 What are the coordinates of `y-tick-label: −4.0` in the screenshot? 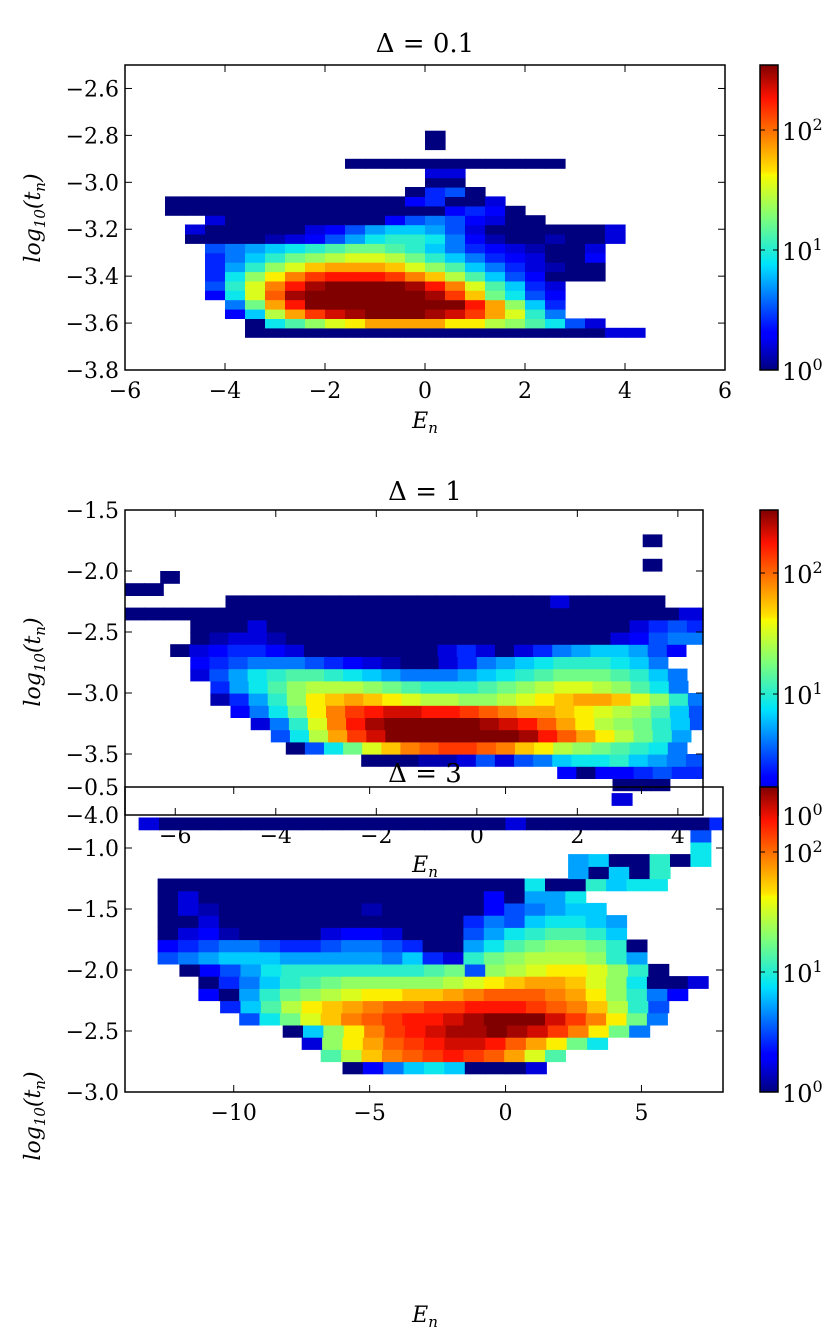 It's located at (92, 816).